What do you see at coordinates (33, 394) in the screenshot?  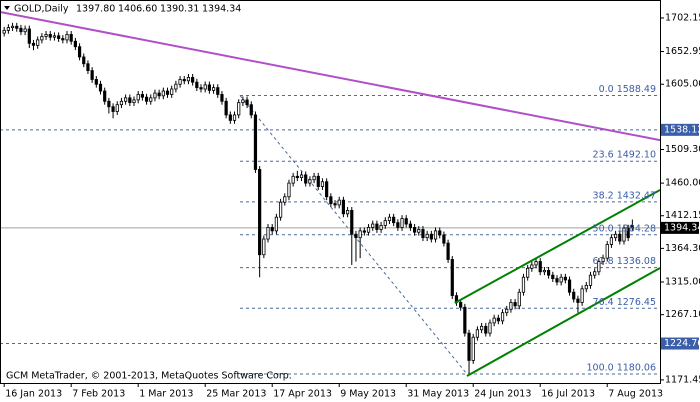 I see `x-tick-label: 16 Jan 2013` at bounding box center [33, 394].